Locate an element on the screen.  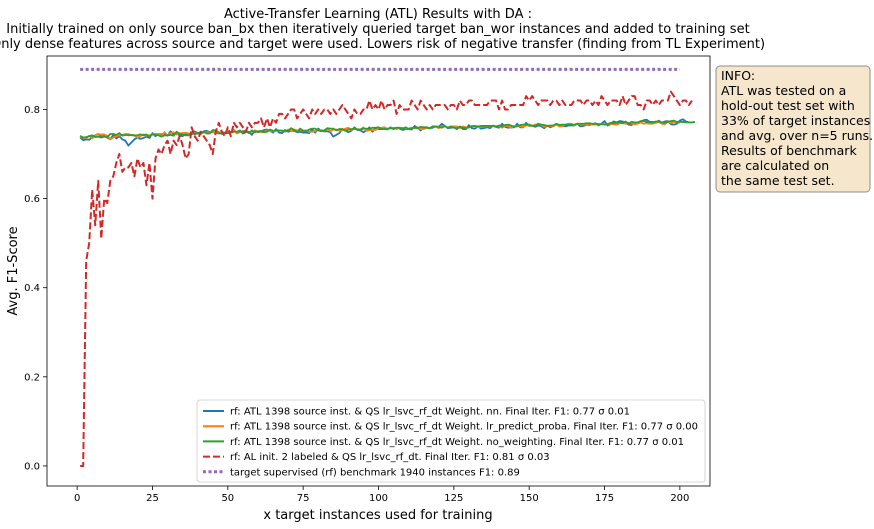
info-box-line-1: INFO: is located at coordinates (738, 75).